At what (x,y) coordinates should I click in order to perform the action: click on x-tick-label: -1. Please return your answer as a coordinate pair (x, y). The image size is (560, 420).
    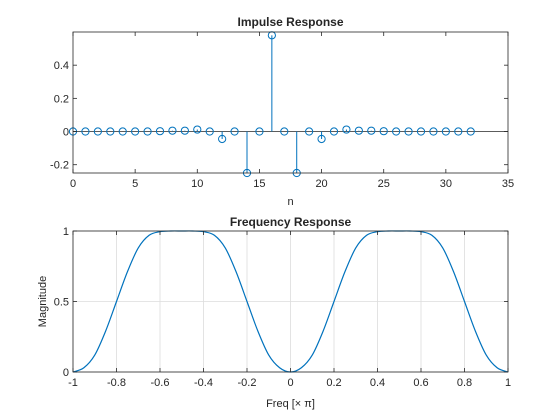
    Looking at the image, I should click on (73, 383).